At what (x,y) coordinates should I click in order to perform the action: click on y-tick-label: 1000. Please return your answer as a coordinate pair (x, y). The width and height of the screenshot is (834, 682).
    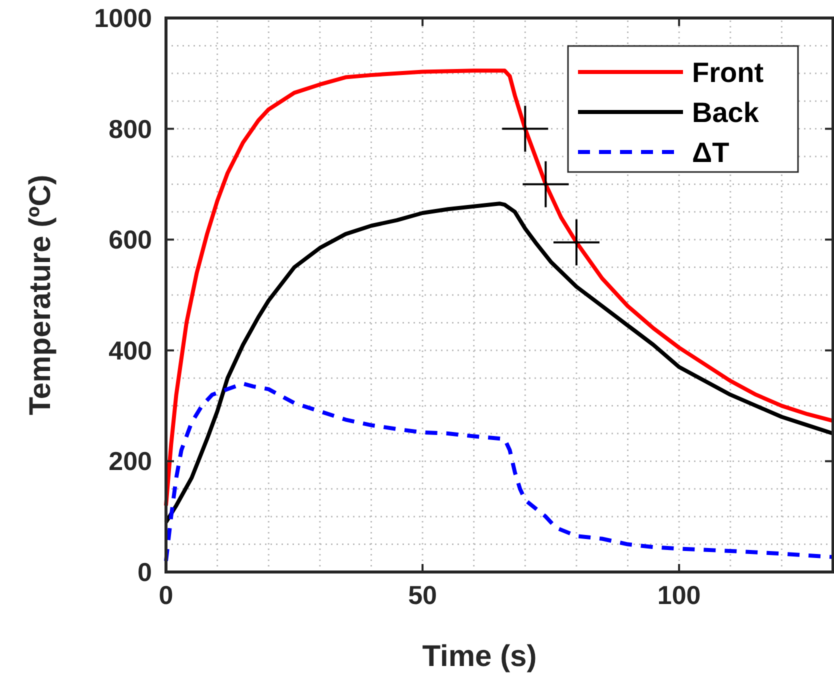
    Looking at the image, I should click on (123, 18).